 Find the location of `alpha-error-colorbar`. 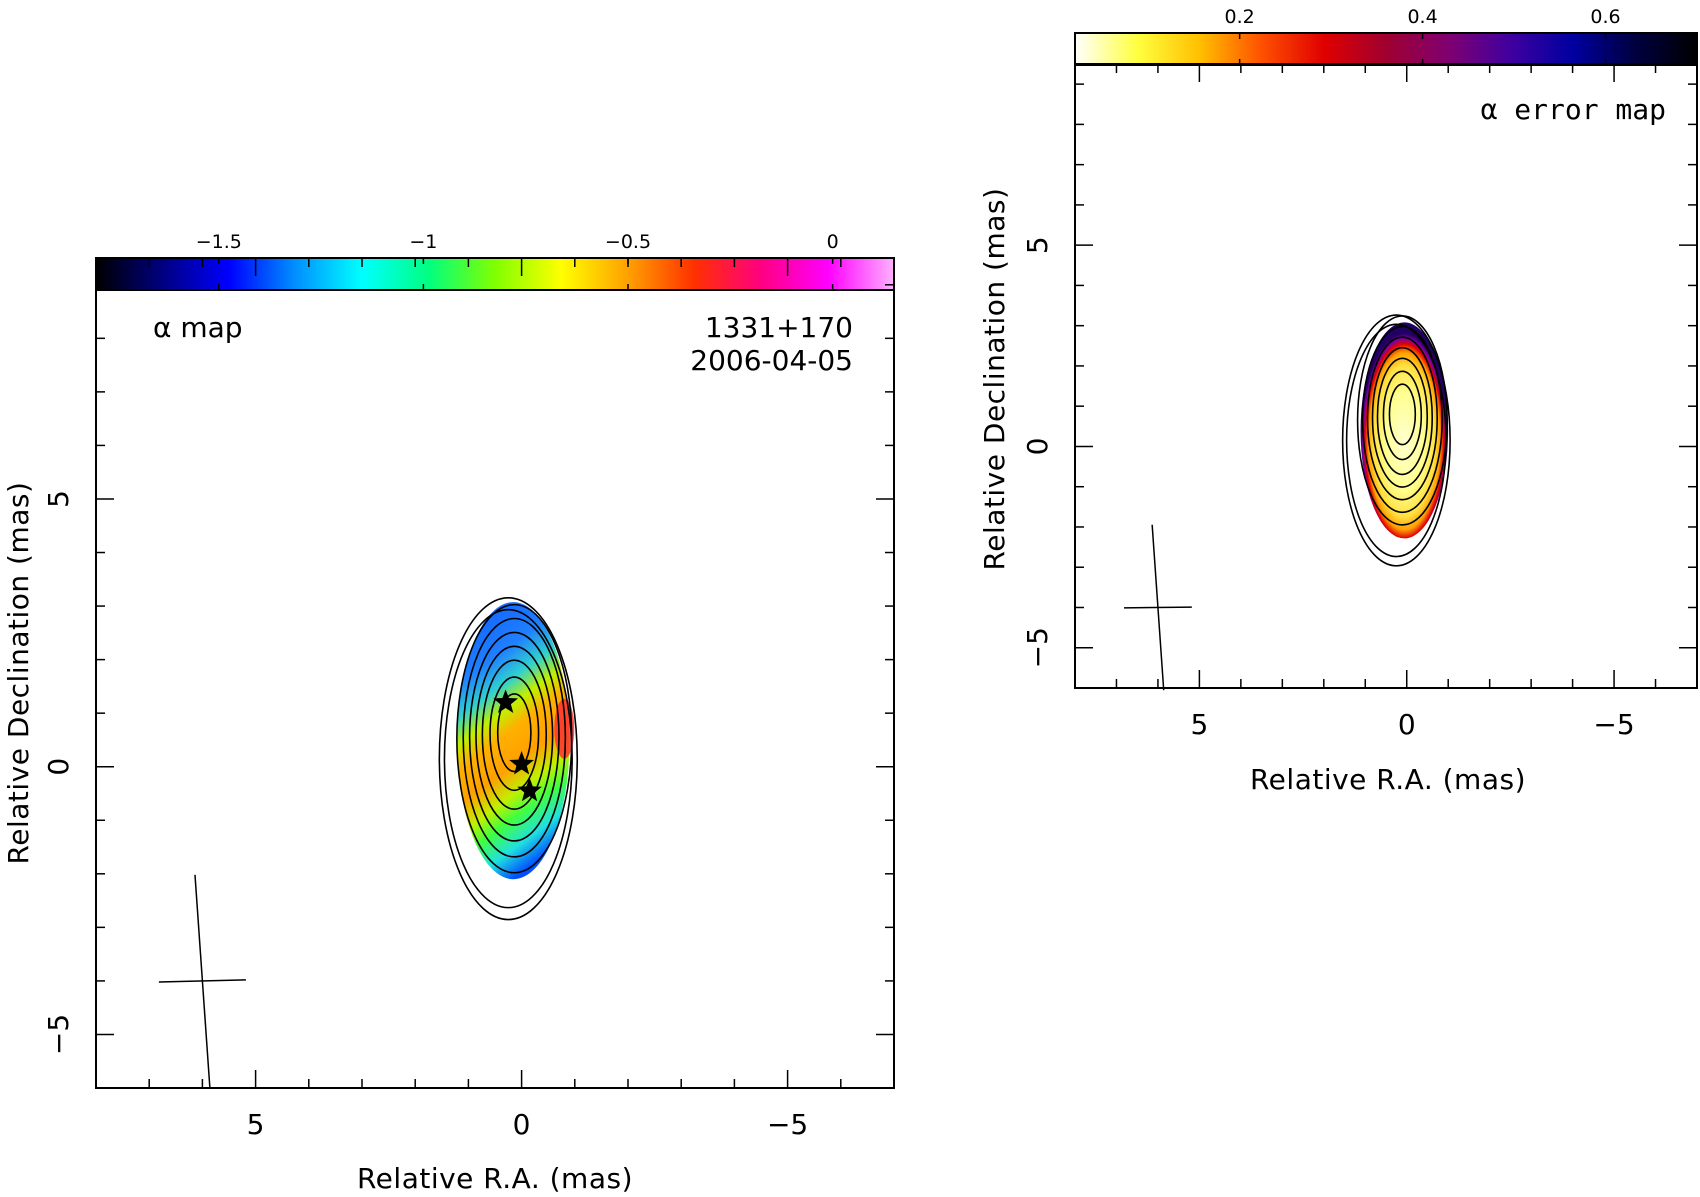

alpha-error-colorbar is located at coordinates (1386, 49).